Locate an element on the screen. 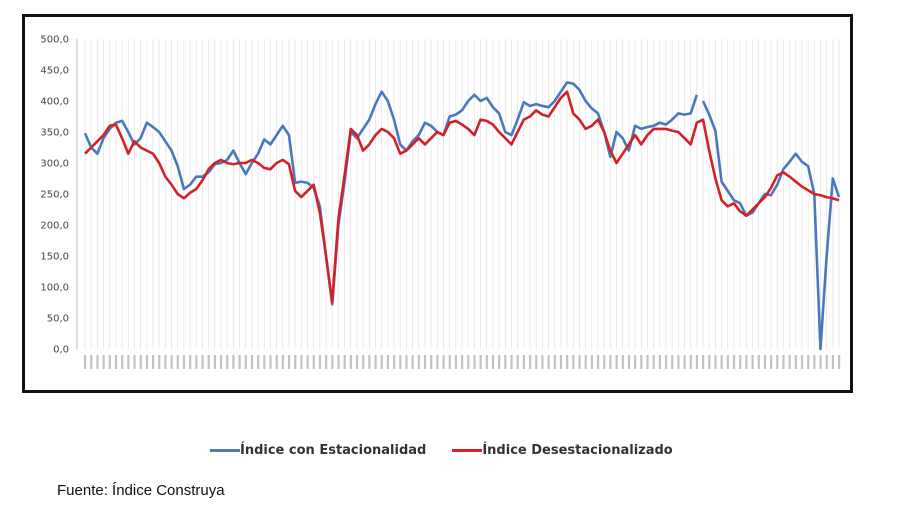  y-tick-label: 200,0 is located at coordinates (54, 226).